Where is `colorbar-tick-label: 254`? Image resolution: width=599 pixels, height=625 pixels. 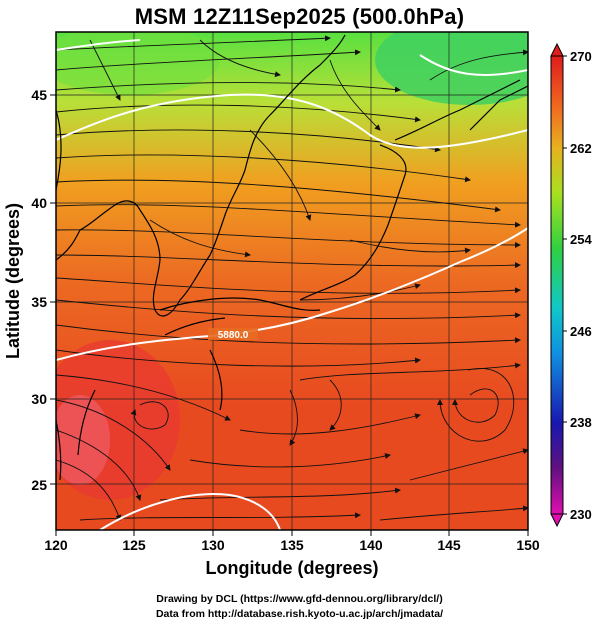
colorbar-tick-label: 254 is located at coordinates (581, 239).